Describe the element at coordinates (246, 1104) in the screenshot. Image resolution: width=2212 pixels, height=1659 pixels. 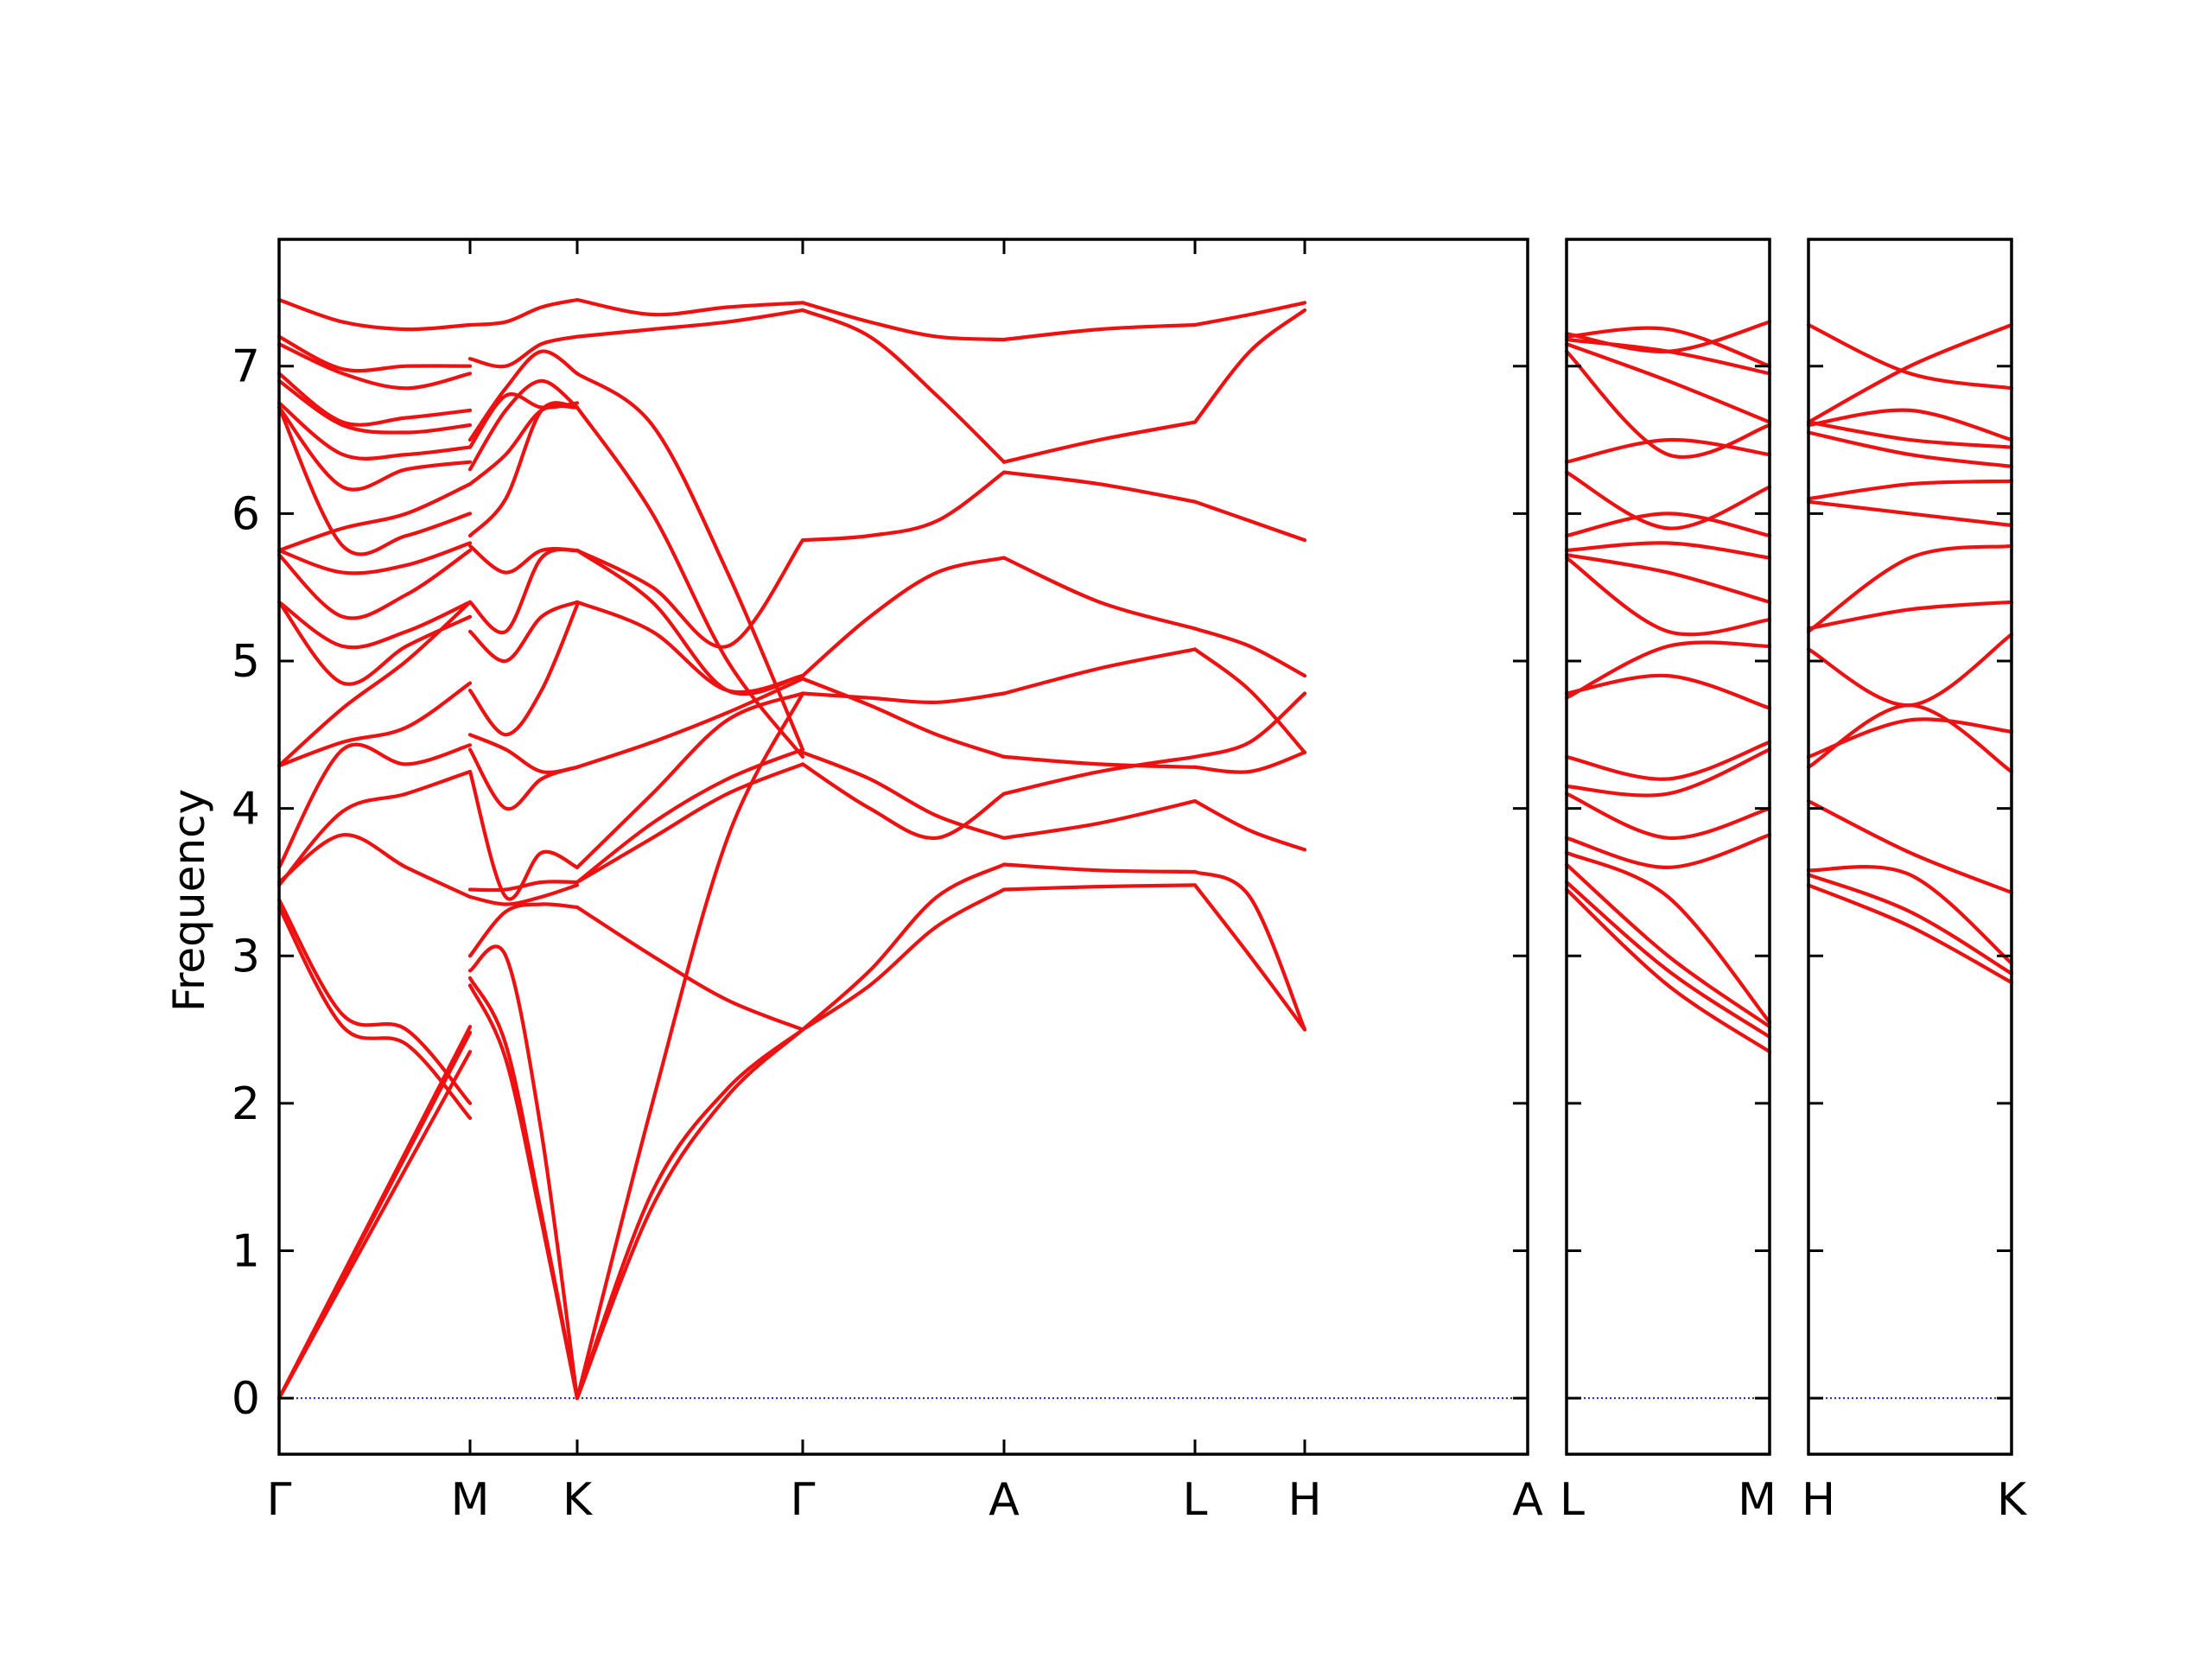
I see `y-tick-label: 2` at that location.